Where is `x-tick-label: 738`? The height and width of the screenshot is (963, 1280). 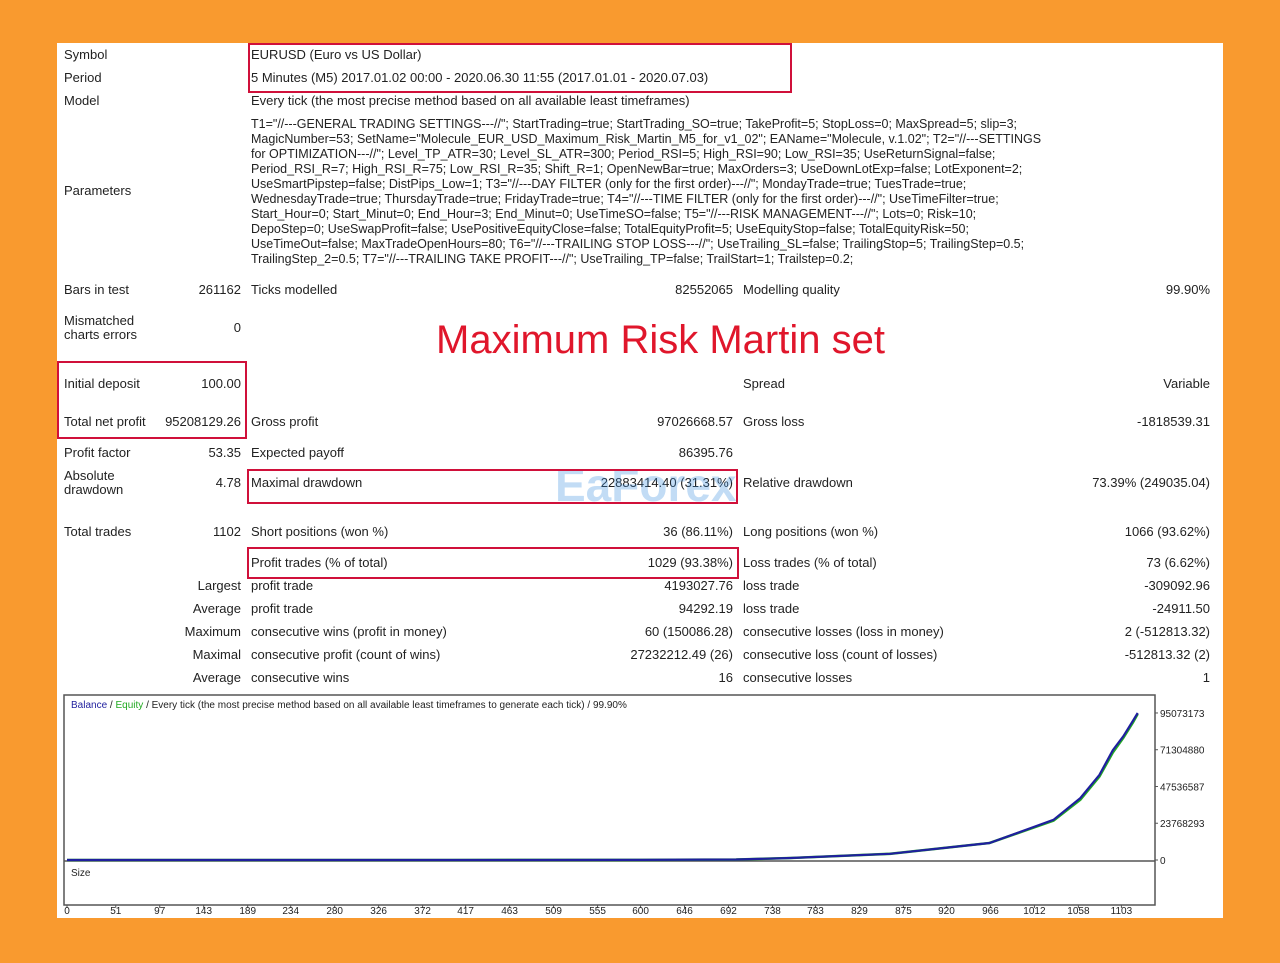
x-tick-label: 738 is located at coordinates (772, 911).